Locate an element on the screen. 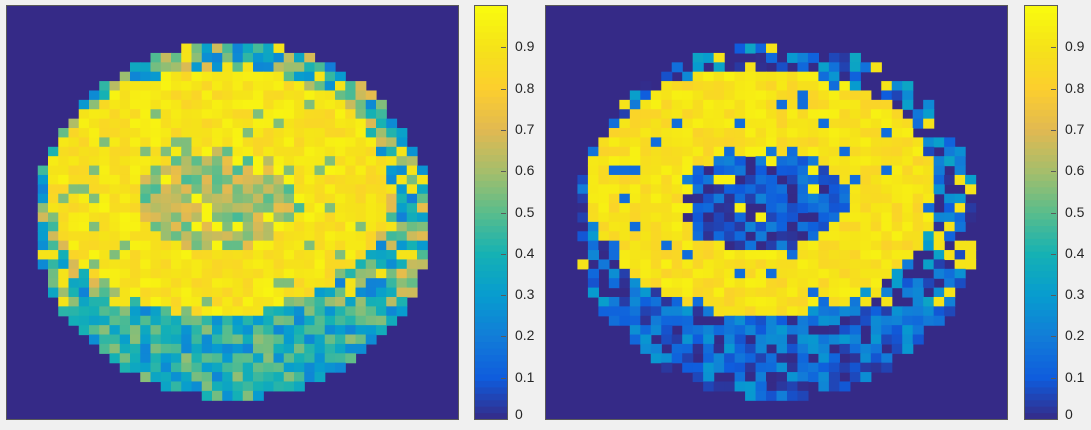 The image size is (1091, 430). colorbar-tick-mark is located at coordinates (503, 172).